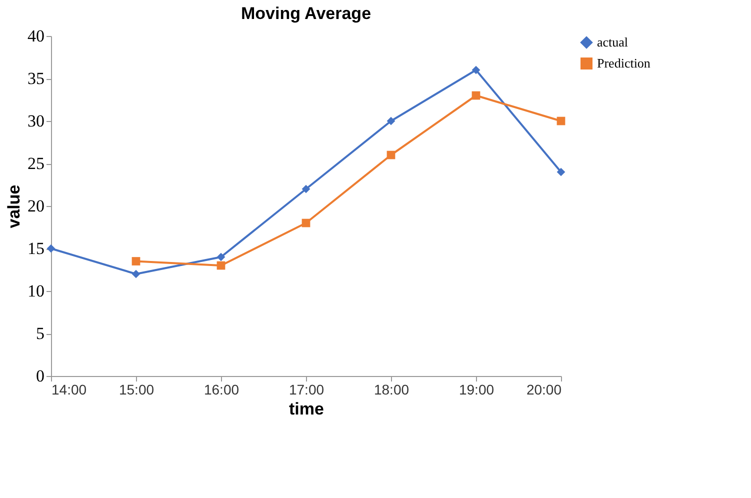 The height and width of the screenshot is (498, 751). Describe the element at coordinates (306, 390) in the screenshot. I see `x-tick-label: 17:00` at that location.